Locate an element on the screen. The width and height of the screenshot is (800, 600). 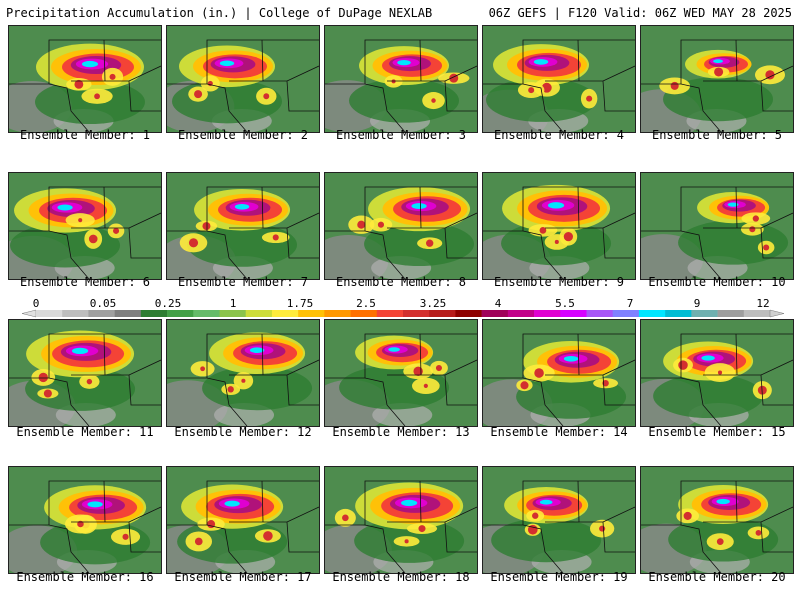
colorbar-right-arrow is located at coordinates (777, 313).